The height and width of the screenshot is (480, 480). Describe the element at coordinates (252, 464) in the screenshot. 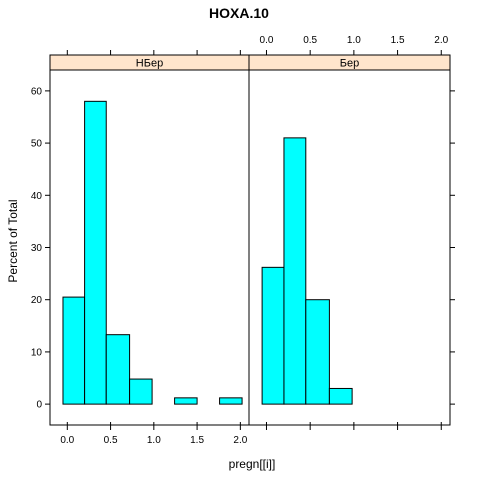

I see `x-axis-label: pregn[[i]]` at that location.